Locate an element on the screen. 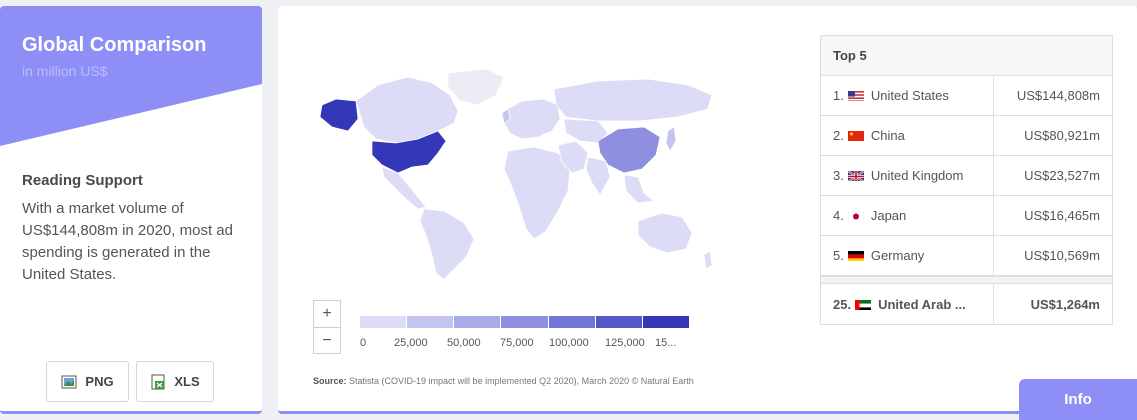  country-name: United States is located at coordinates (909, 95).